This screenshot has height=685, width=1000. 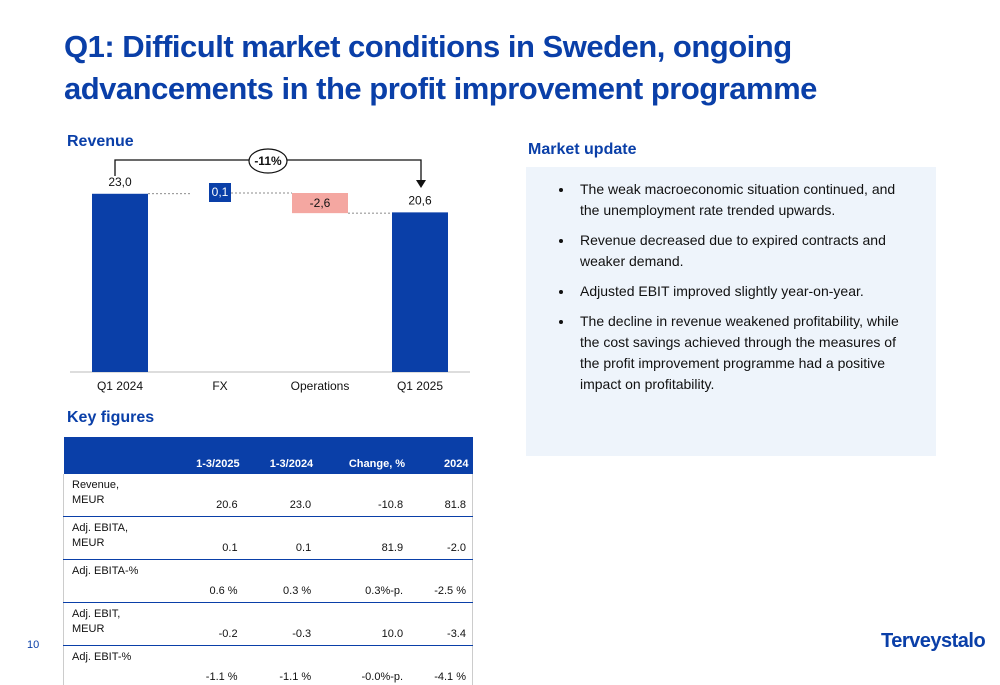 I want to click on annotation-bubble, so click(x=268, y=161).